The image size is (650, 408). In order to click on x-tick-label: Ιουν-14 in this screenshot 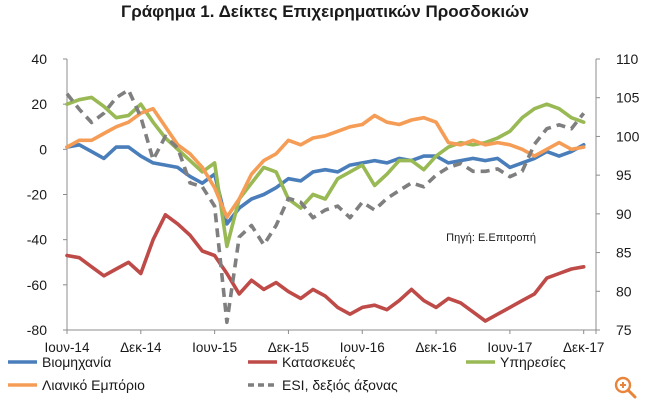, I will do `click(67, 347)`.